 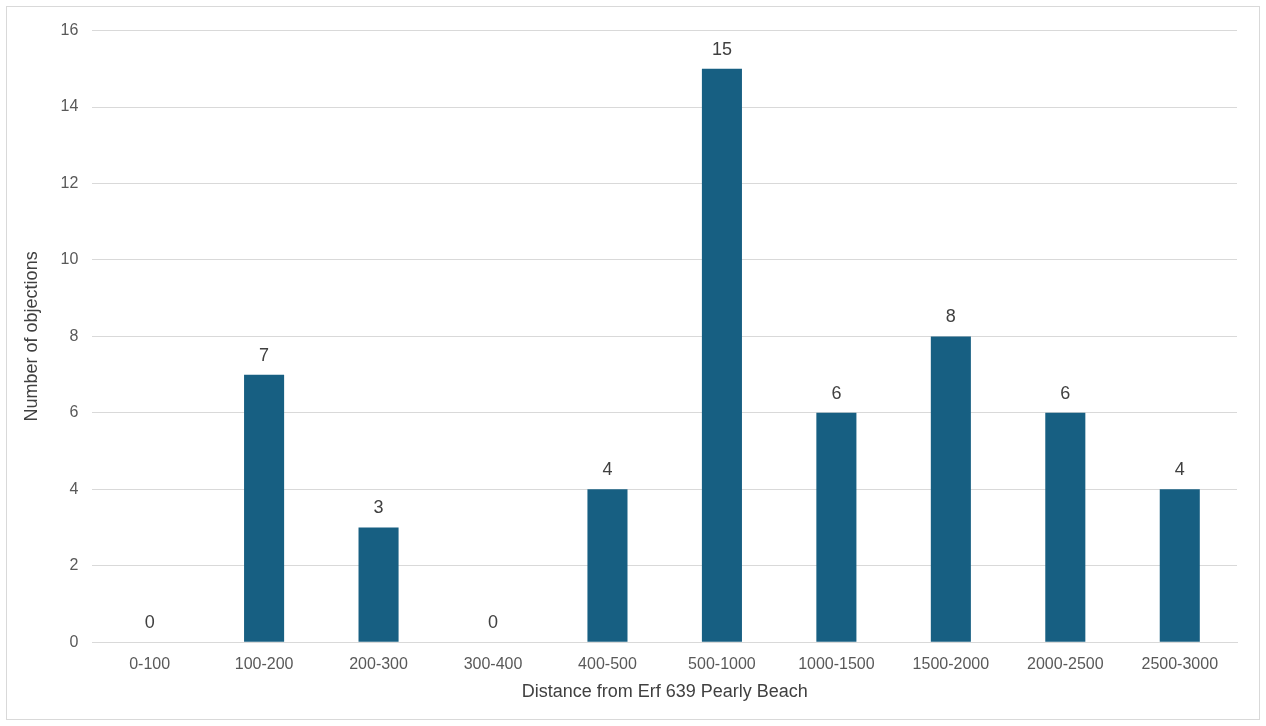 What do you see at coordinates (722, 664) in the screenshot?
I see `x-tick-label: 500-1000` at bounding box center [722, 664].